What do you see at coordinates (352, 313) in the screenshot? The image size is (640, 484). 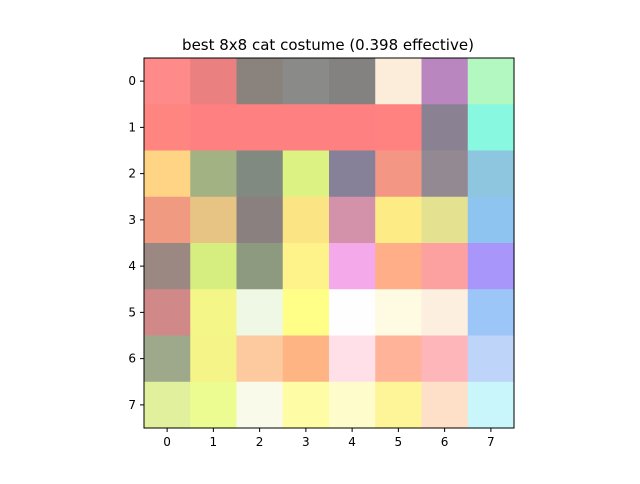 I see `heatmap-cell-r5-c4` at bounding box center [352, 313].